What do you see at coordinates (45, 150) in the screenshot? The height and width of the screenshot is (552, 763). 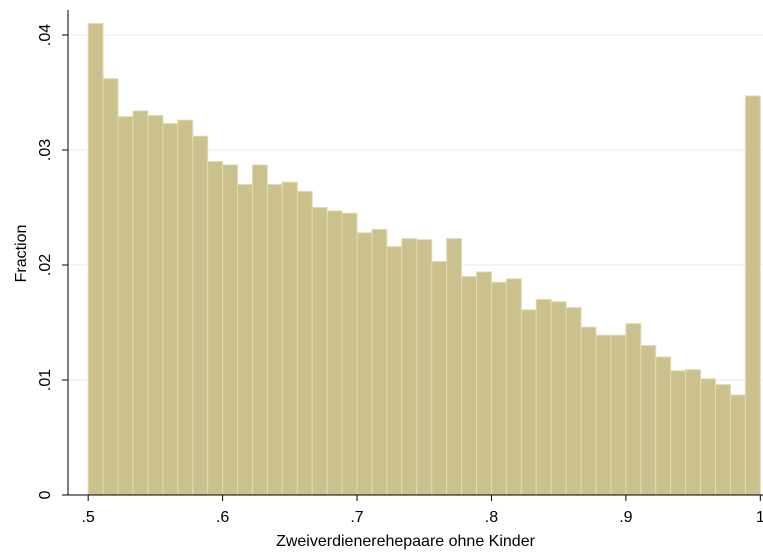 I see `y-tick-label: .03` at bounding box center [45, 150].